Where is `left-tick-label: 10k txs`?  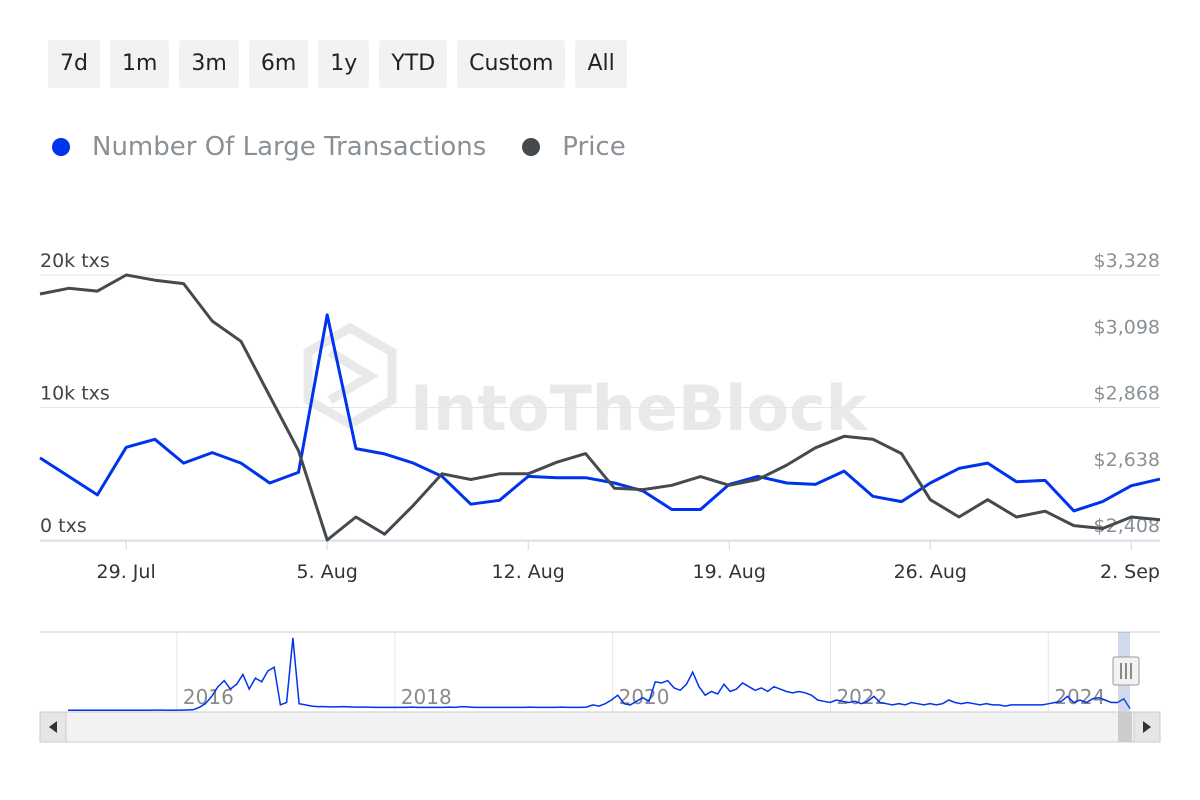
left-tick-label: 10k txs is located at coordinates (75, 394).